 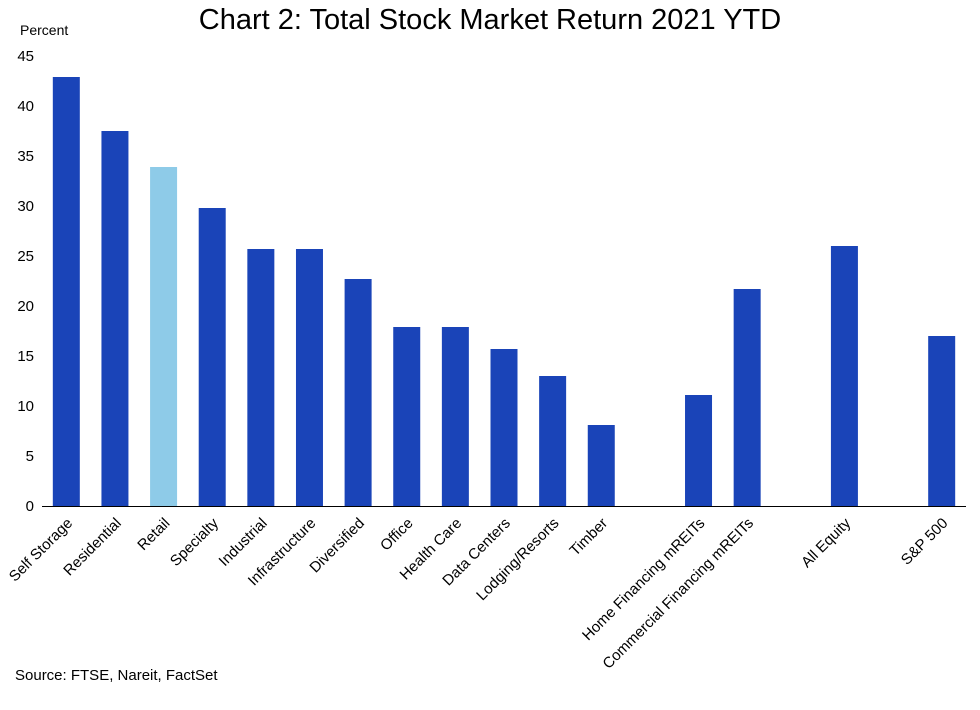 What do you see at coordinates (699, 450) in the screenshot?
I see `bar-home-financing-mreits` at bounding box center [699, 450].